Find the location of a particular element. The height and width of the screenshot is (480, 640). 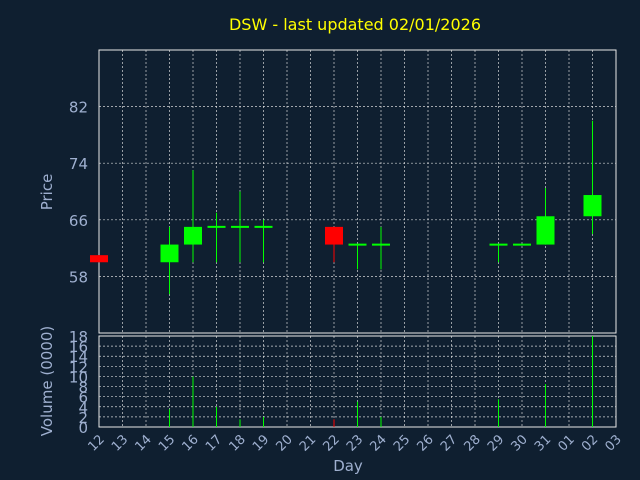

x-tick-label: 23 is located at coordinates (355, 443).